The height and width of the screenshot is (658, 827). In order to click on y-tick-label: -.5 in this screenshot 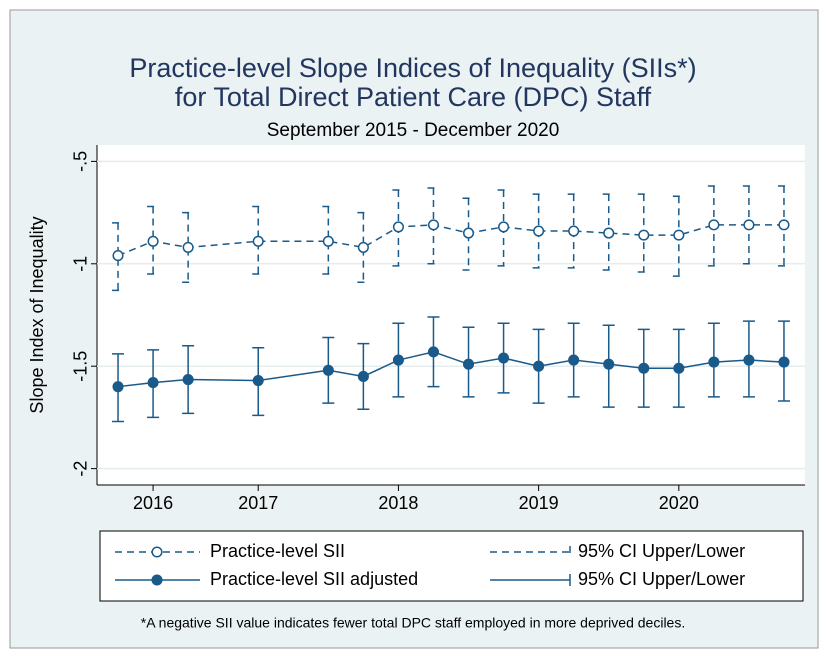, I will do `click(81, 161)`.